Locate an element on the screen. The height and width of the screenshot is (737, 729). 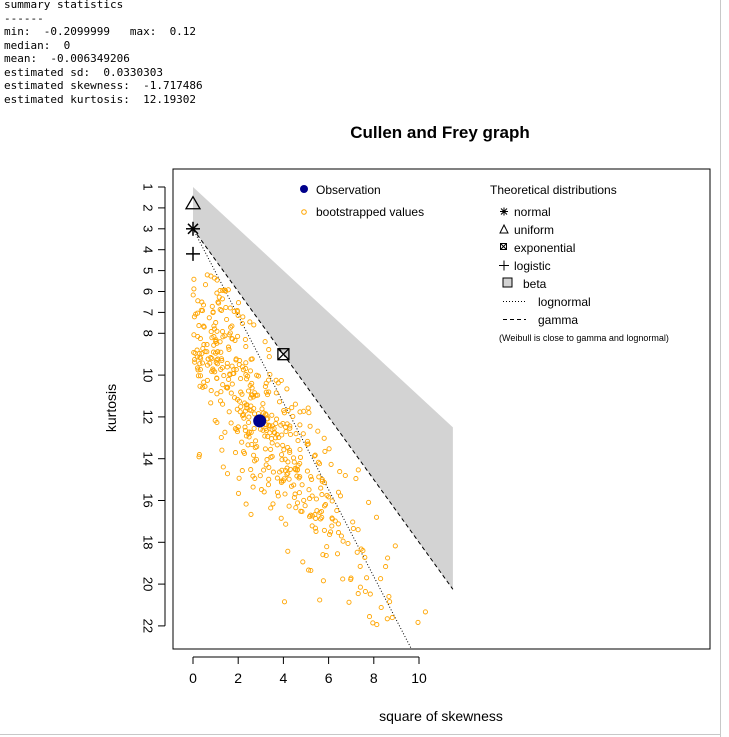
legend-observation: Observation bootstrapped values is located at coordinates (362, 201).